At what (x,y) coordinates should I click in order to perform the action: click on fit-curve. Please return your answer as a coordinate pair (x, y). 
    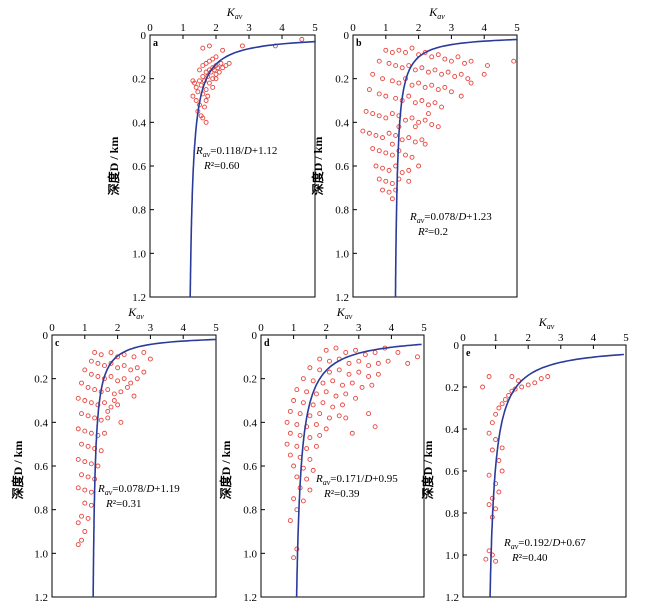
    Looking at the image, I should click on (252, 168).